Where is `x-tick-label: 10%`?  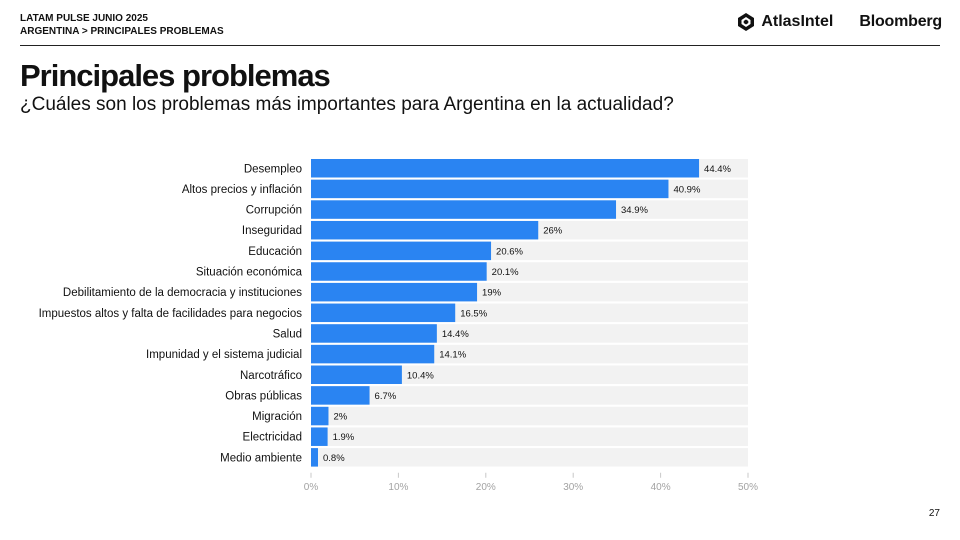
x-tick-label: 10% is located at coordinates (398, 487).